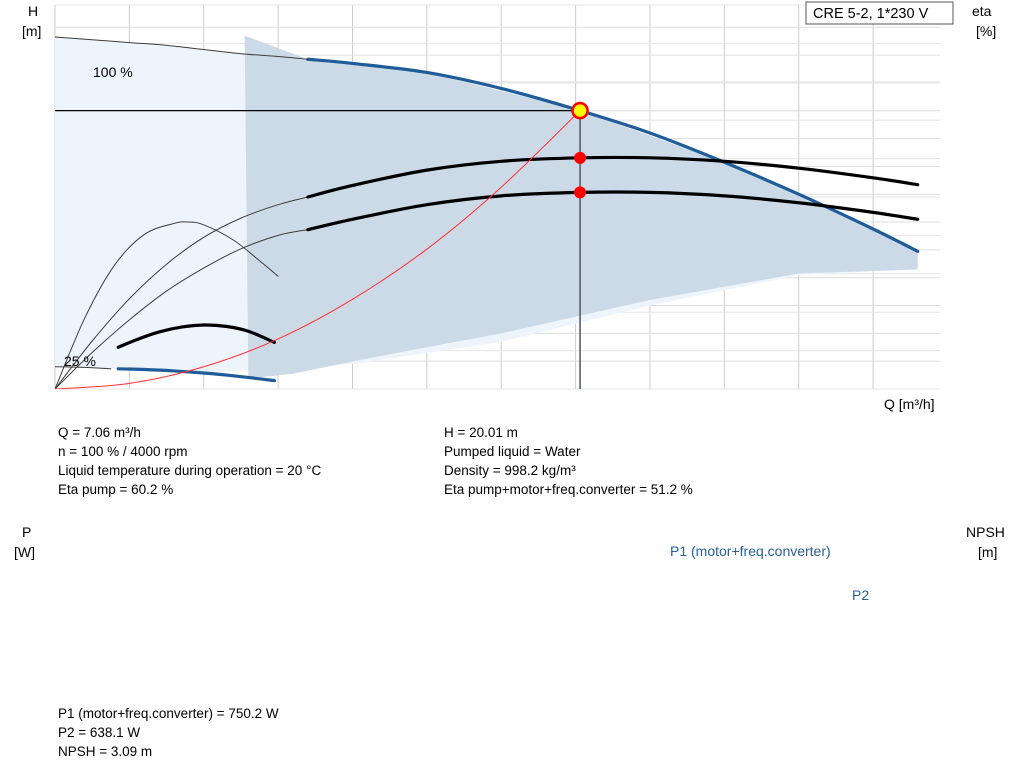  What do you see at coordinates (24, 552) in the screenshot?
I see `lower-y-axis-unit: [W]` at bounding box center [24, 552].